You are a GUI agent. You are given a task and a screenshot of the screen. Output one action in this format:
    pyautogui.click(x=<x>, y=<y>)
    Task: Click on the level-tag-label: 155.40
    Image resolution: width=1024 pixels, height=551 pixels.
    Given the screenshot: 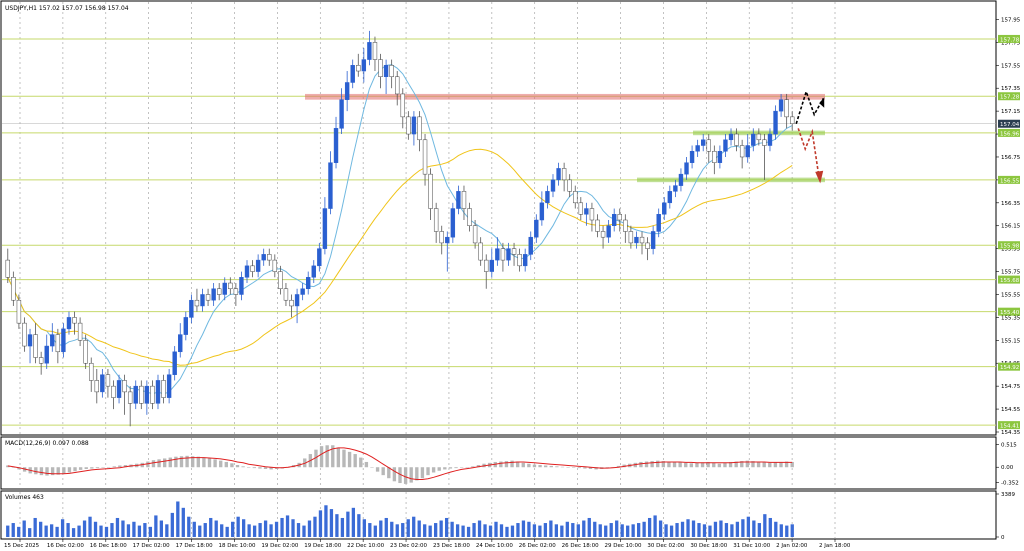 What is the action you would take?
    pyautogui.click(x=1010, y=313)
    